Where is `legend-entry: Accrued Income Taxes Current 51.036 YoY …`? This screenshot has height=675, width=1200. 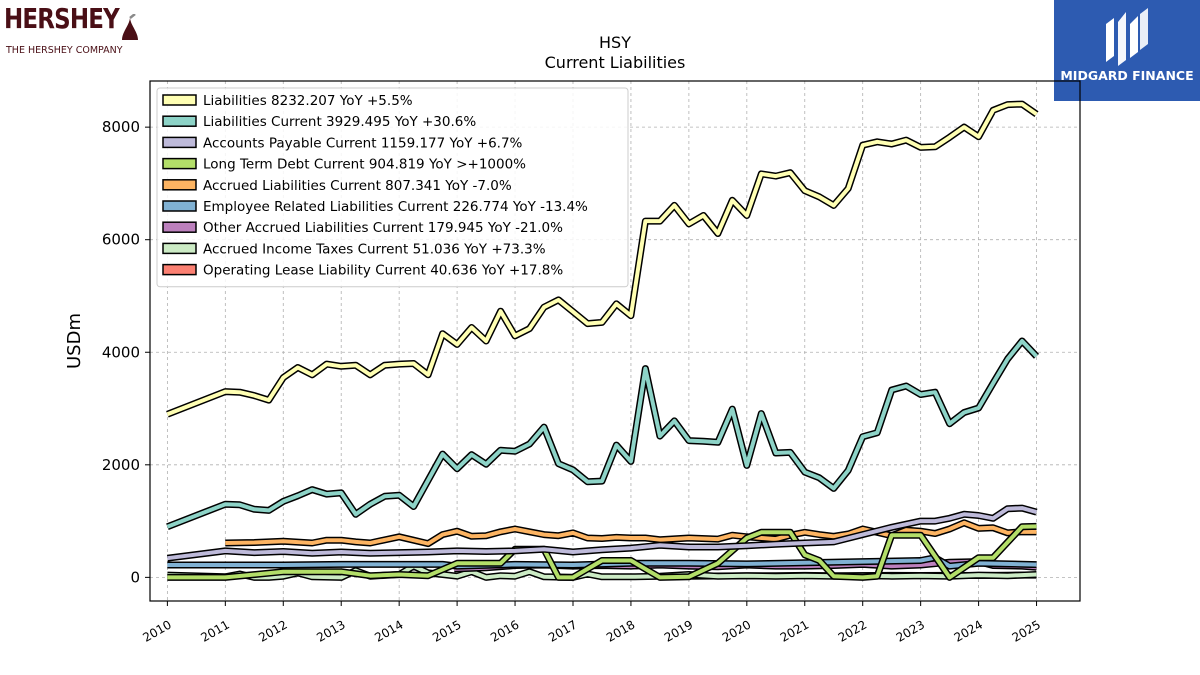 legend-entry: Accrued Income Taxes Current 51.036 YoY … is located at coordinates (374, 249).